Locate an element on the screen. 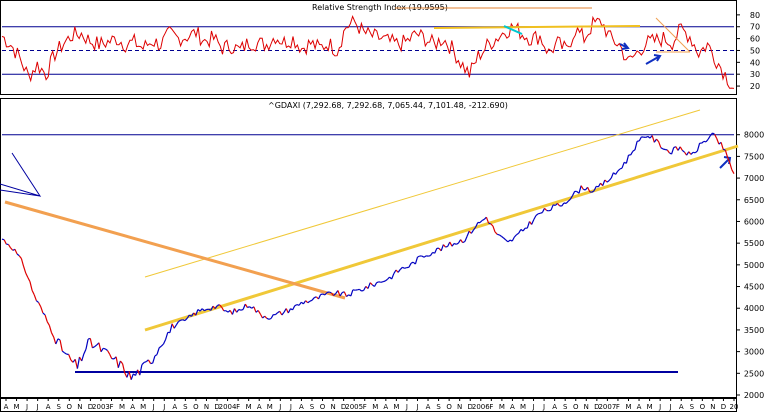  price-y-tick-label: 5000 is located at coordinates (754, 265).